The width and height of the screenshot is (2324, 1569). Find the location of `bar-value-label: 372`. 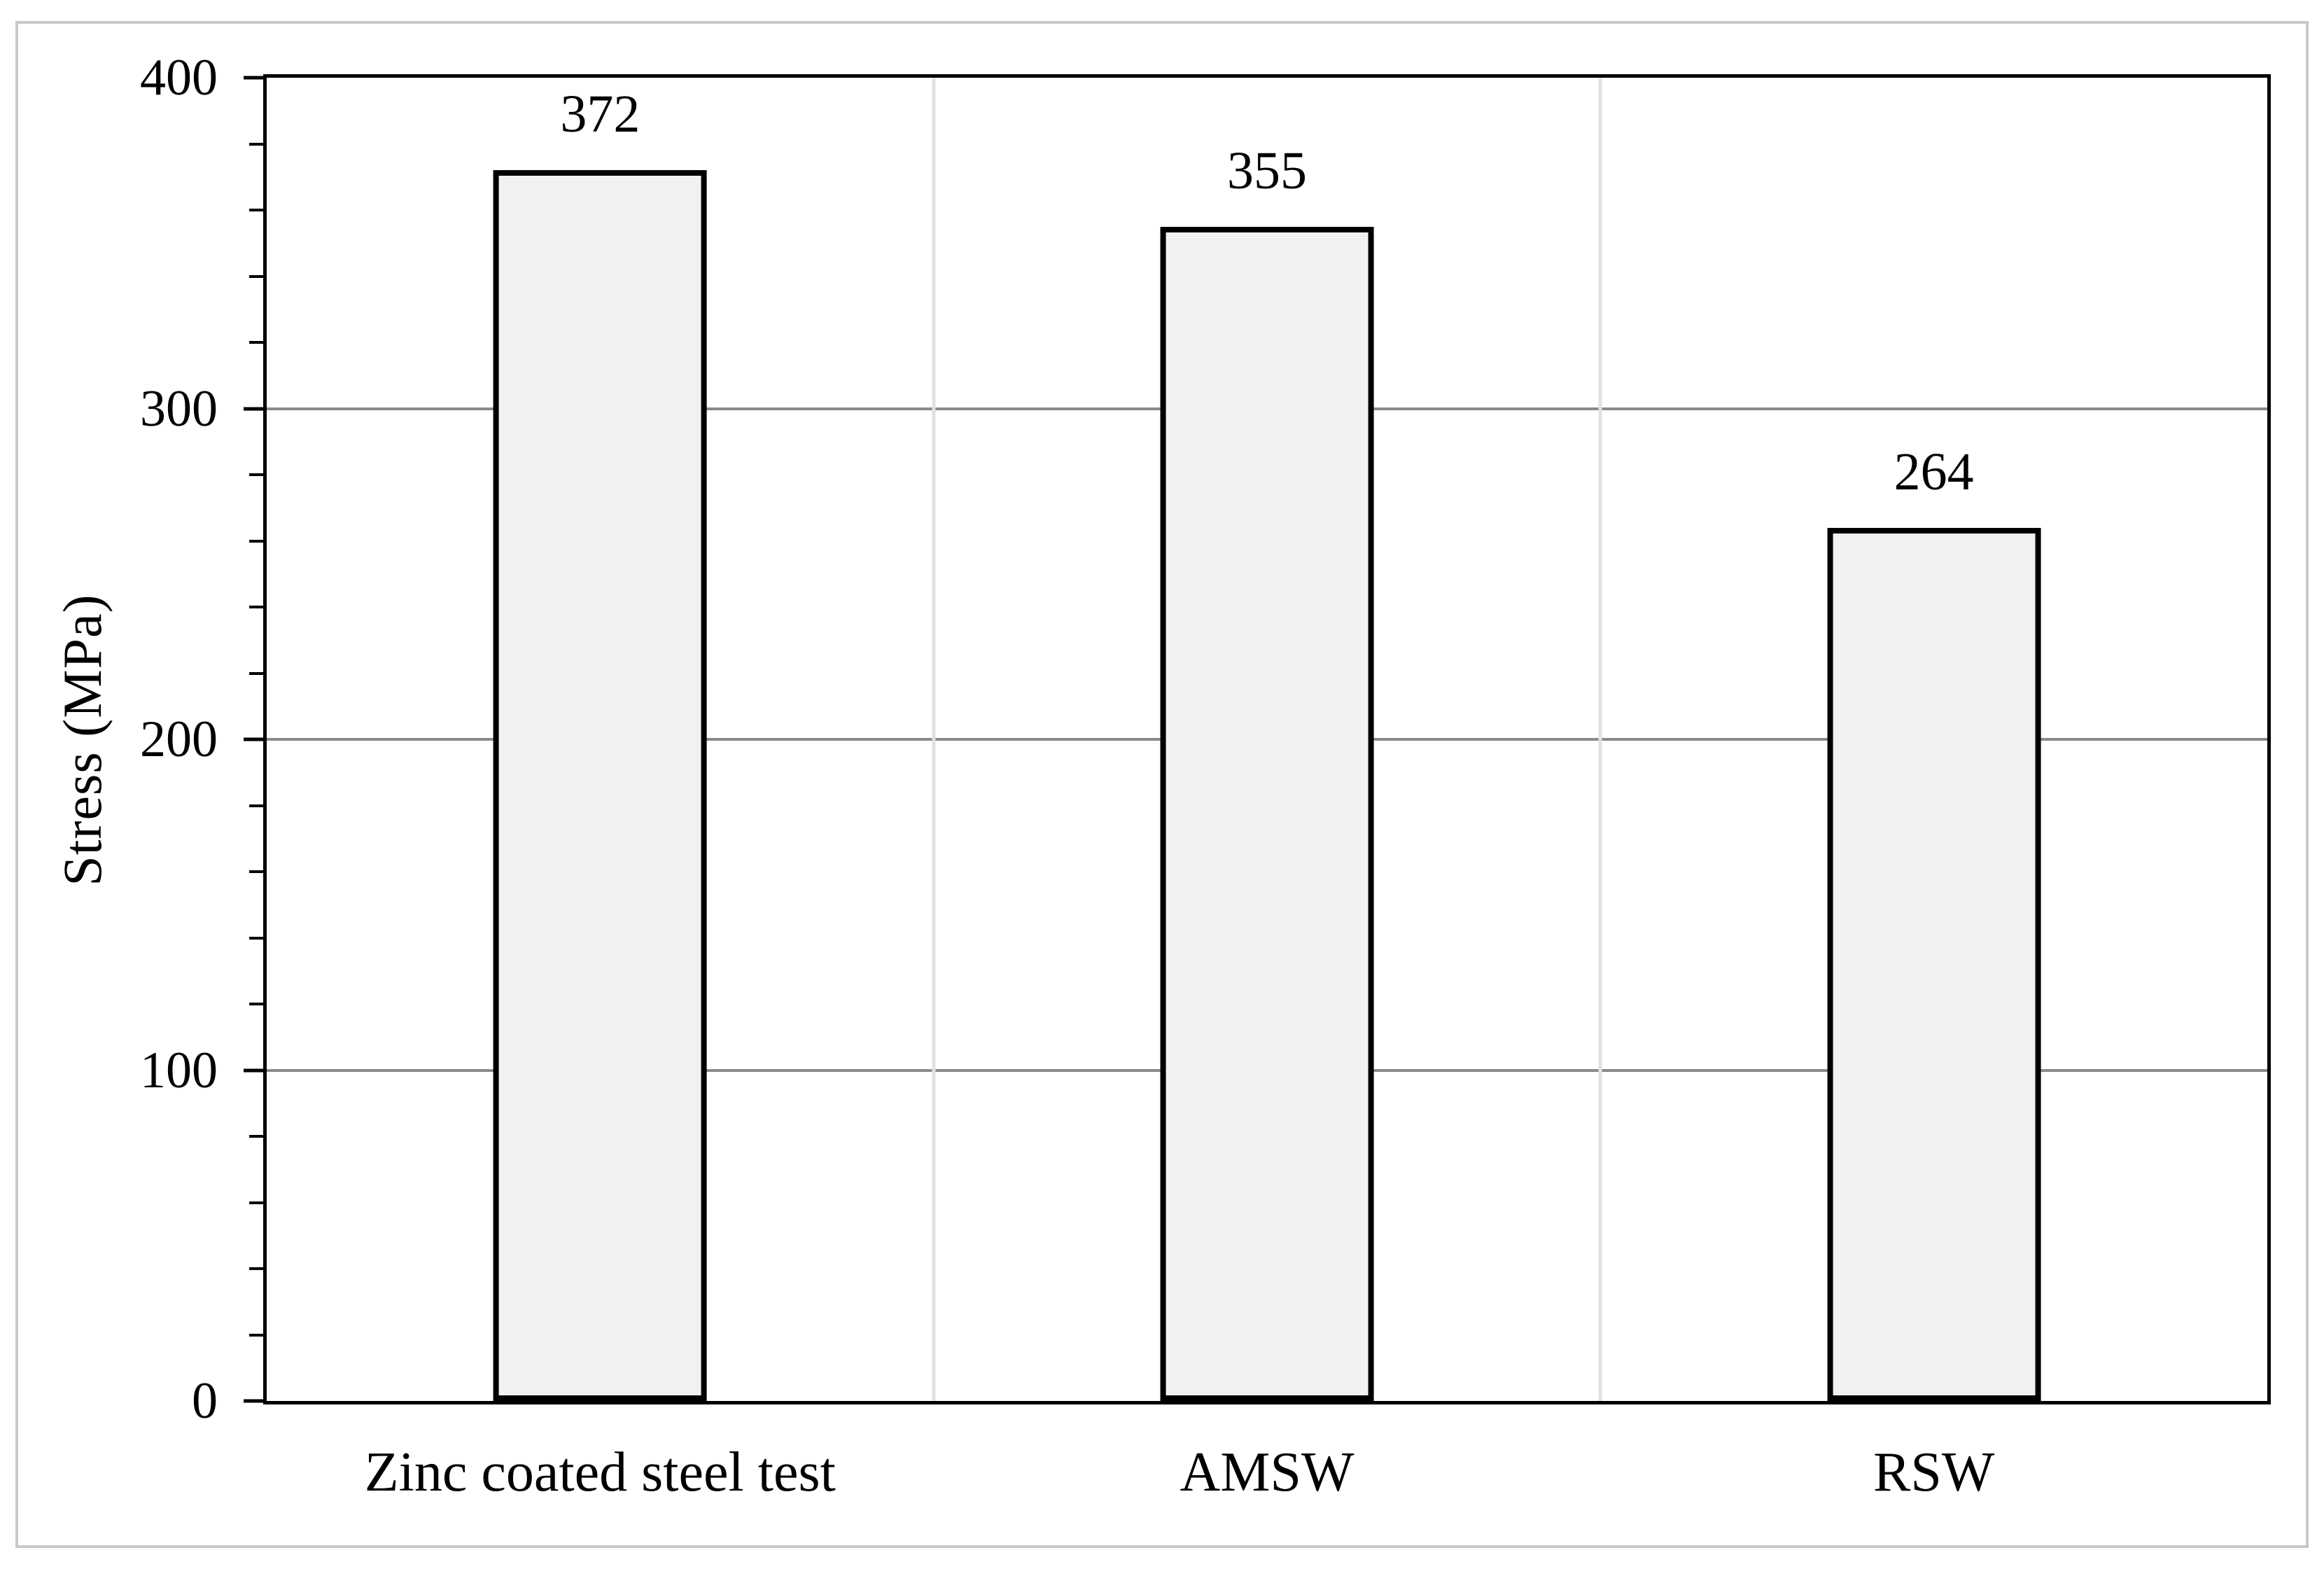

bar-value-label: 372 is located at coordinates (600, 114).